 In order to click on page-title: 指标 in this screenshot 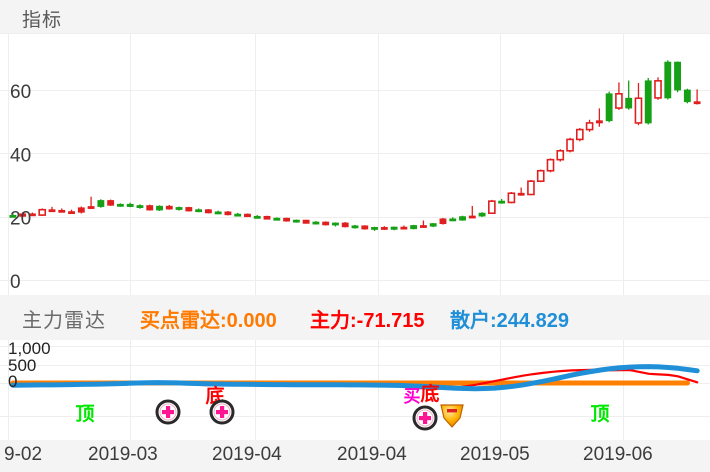, I will do `click(42, 20)`.